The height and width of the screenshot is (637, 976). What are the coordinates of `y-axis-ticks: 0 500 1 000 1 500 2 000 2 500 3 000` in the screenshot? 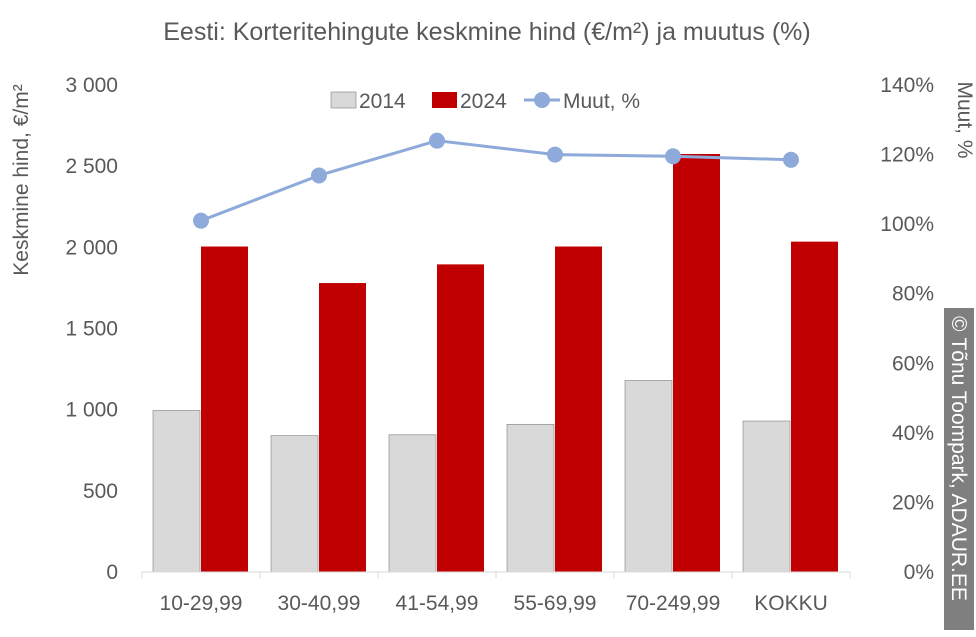 It's located at (91, 329).